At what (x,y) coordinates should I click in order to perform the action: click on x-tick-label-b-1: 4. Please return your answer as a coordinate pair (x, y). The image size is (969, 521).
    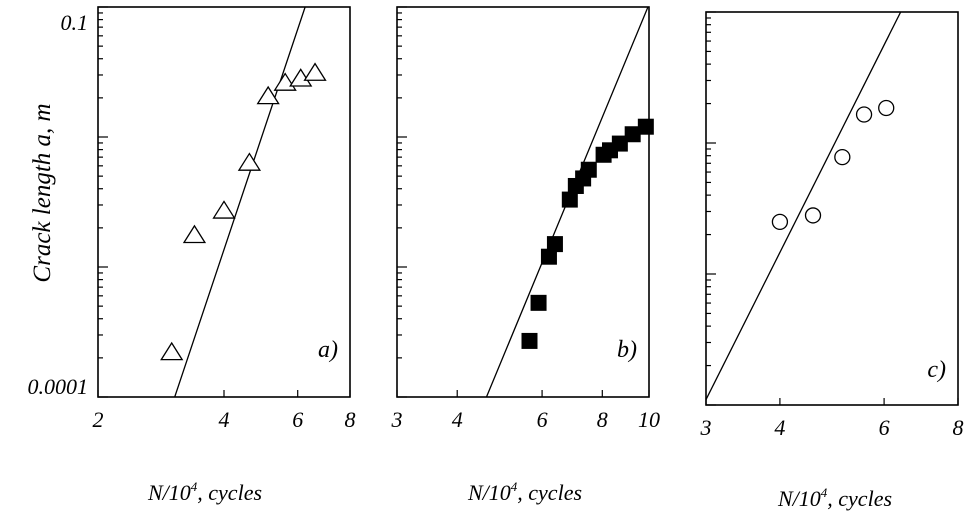
    Looking at the image, I should click on (457, 419).